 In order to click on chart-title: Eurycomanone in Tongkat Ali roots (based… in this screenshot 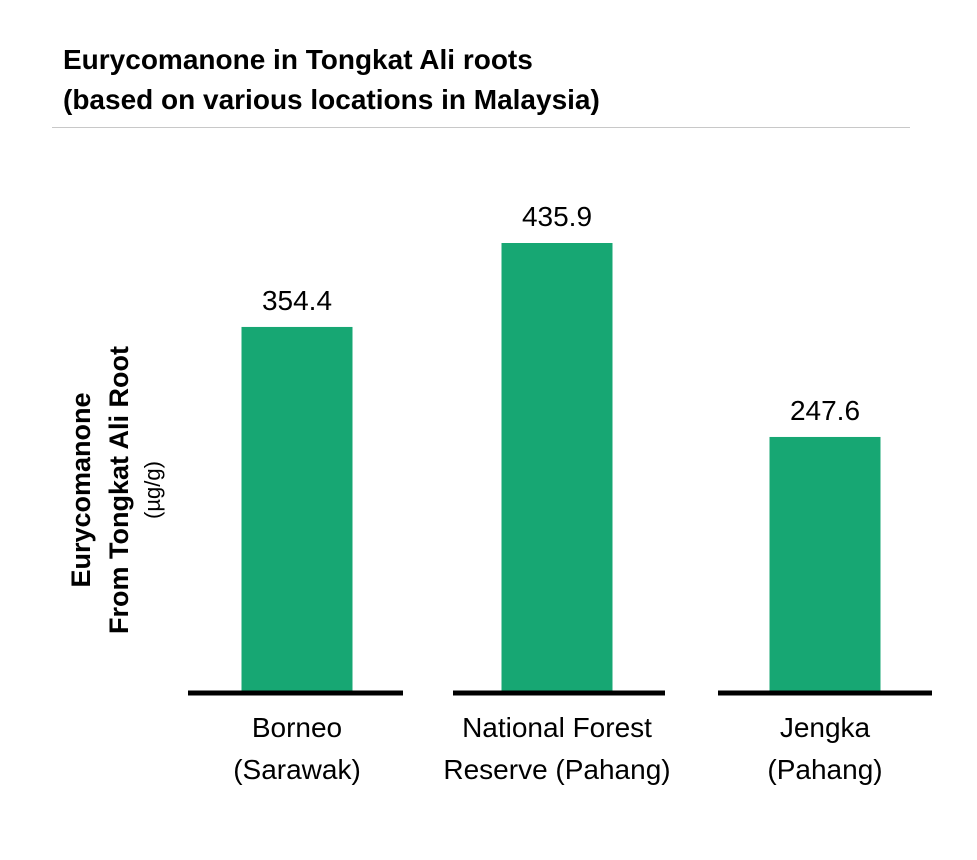, I will do `click(331, 80)`.